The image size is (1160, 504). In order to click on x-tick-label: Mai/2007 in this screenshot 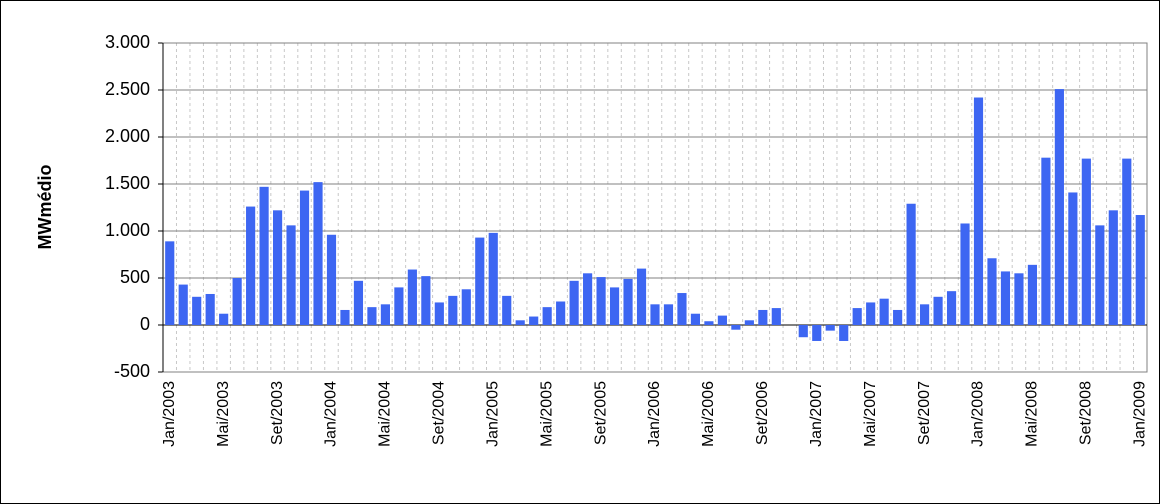, I will do `click(870, 414)`.